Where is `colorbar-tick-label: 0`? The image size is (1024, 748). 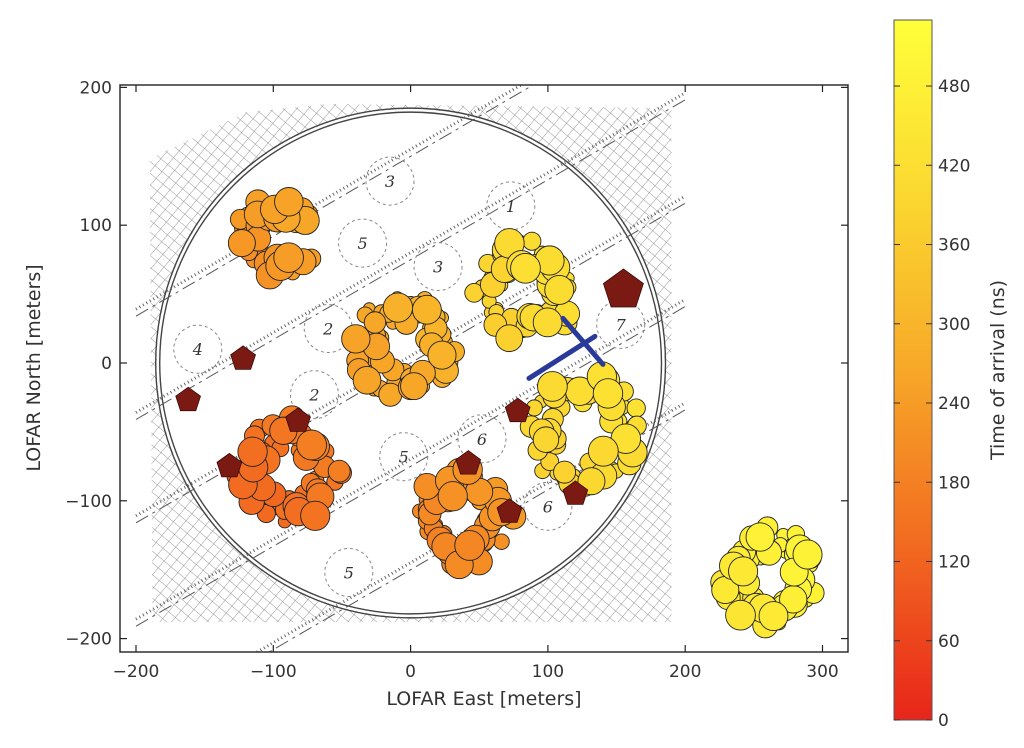 colorbar-tick-label: 0 is located at coordinates (943, 721).